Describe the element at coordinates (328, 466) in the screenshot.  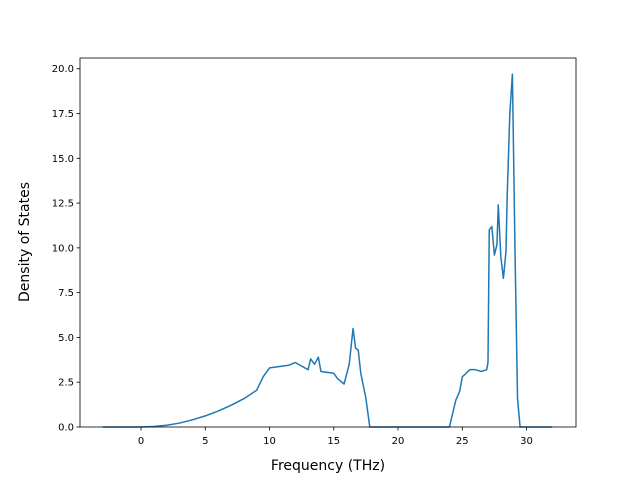
I see `x-axis-label: Frequency (THz)` at that location.